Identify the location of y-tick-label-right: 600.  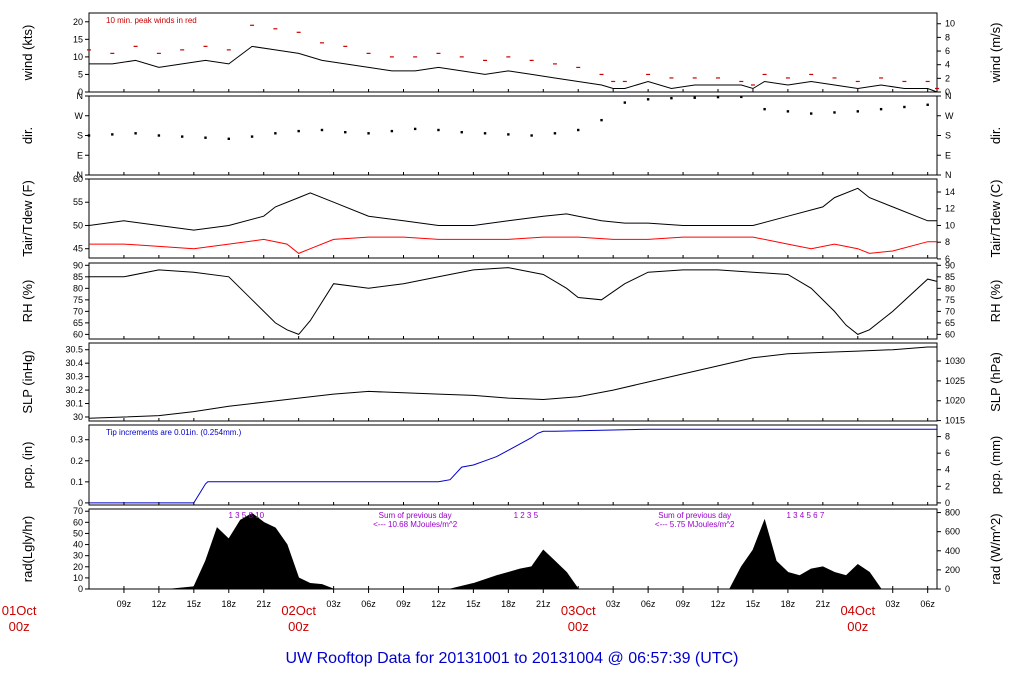
(952, 532).